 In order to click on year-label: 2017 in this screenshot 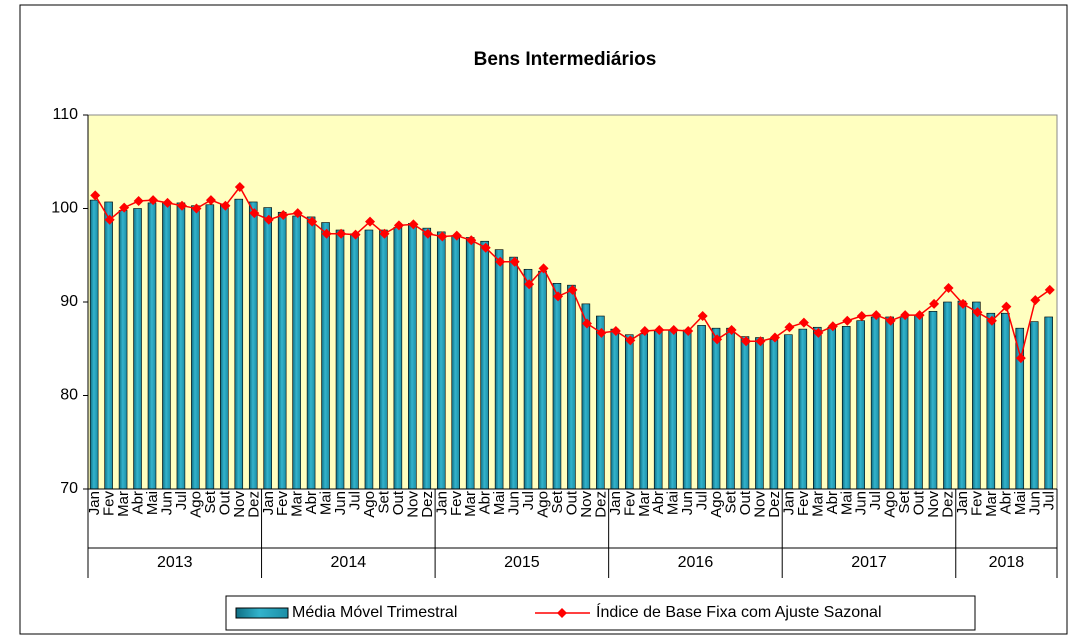, I will do `click(869, 562)`.